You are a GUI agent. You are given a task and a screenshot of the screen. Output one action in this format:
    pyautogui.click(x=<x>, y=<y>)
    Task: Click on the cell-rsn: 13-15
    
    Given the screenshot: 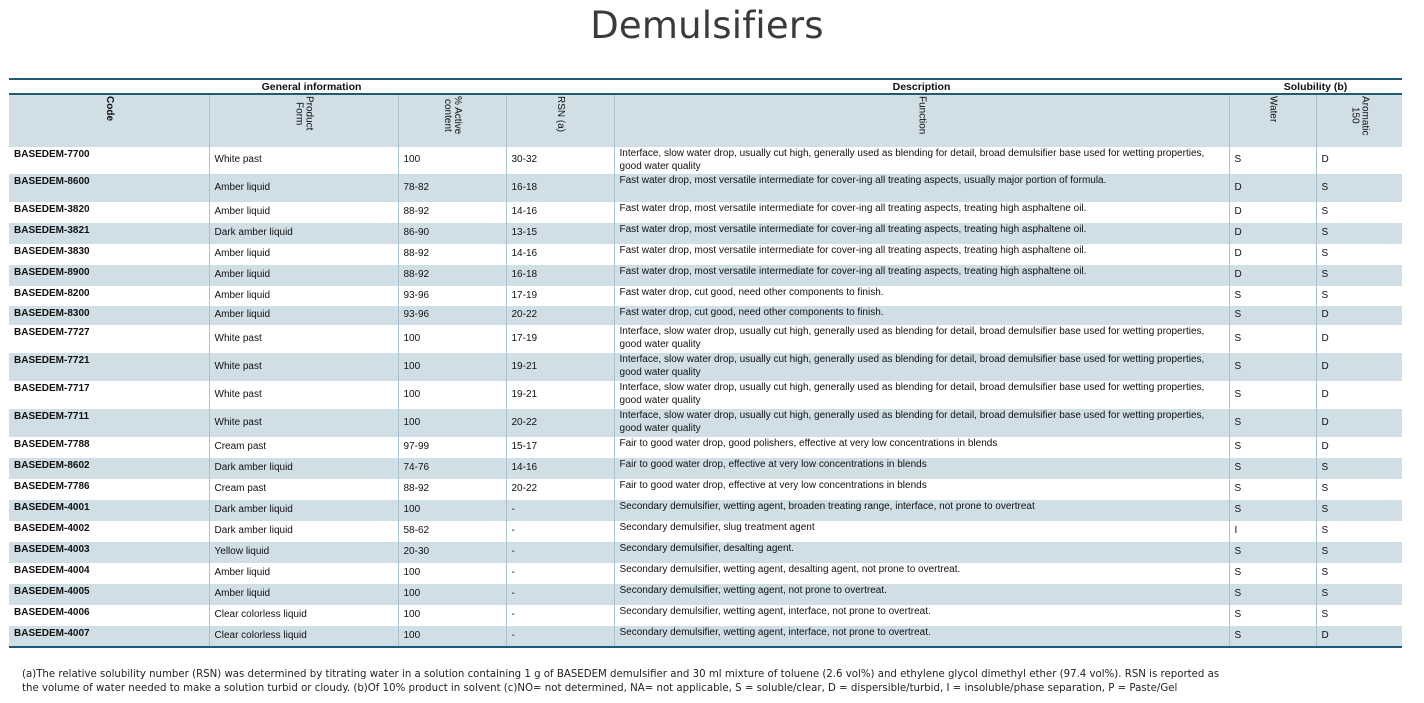 What is the action you would take?
    pyautogui.click(x=560, y=233)
    